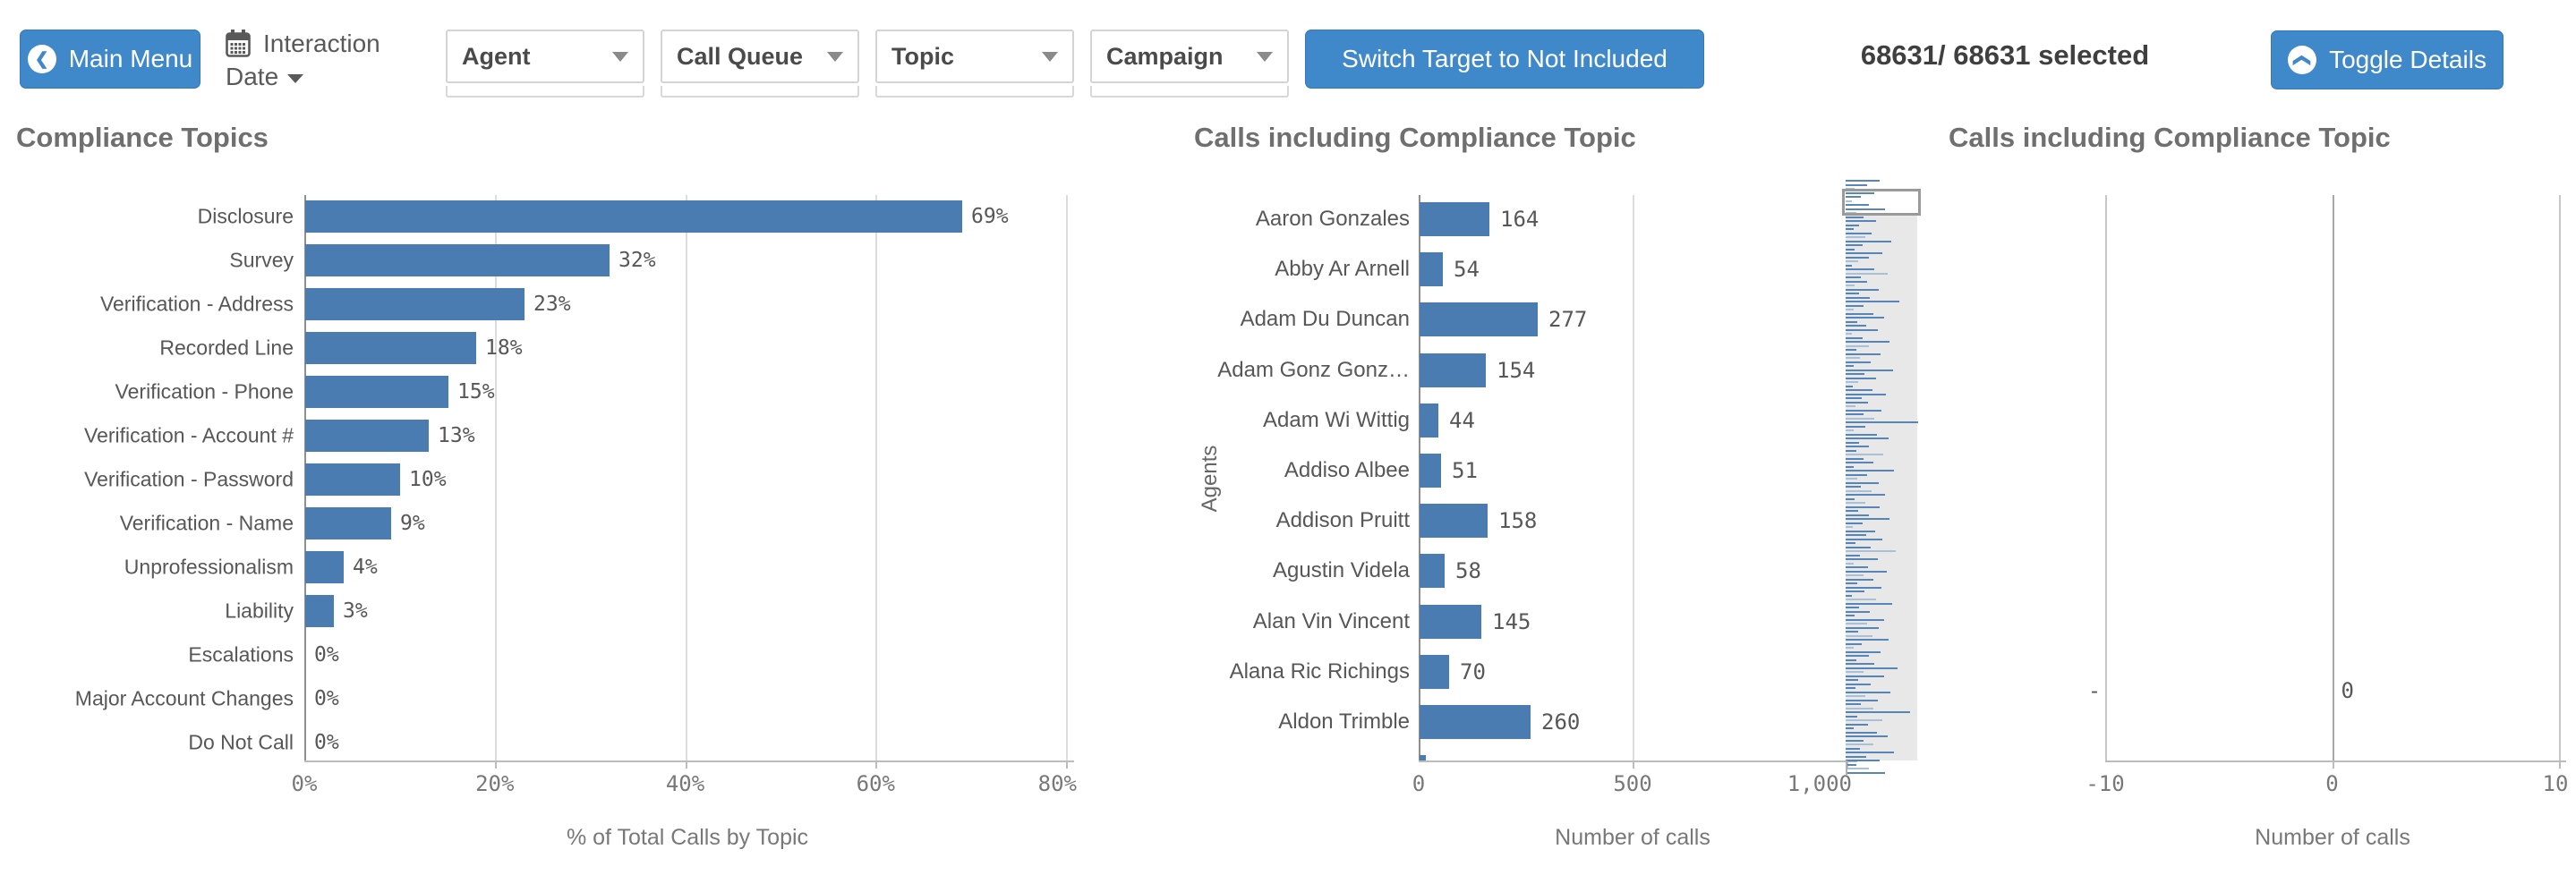  What do you see at coordinates (687, 837) in the screenshot?
I see `x-axis-title-left: % of Total Calls by Topic` at bounding box center [687, 837].